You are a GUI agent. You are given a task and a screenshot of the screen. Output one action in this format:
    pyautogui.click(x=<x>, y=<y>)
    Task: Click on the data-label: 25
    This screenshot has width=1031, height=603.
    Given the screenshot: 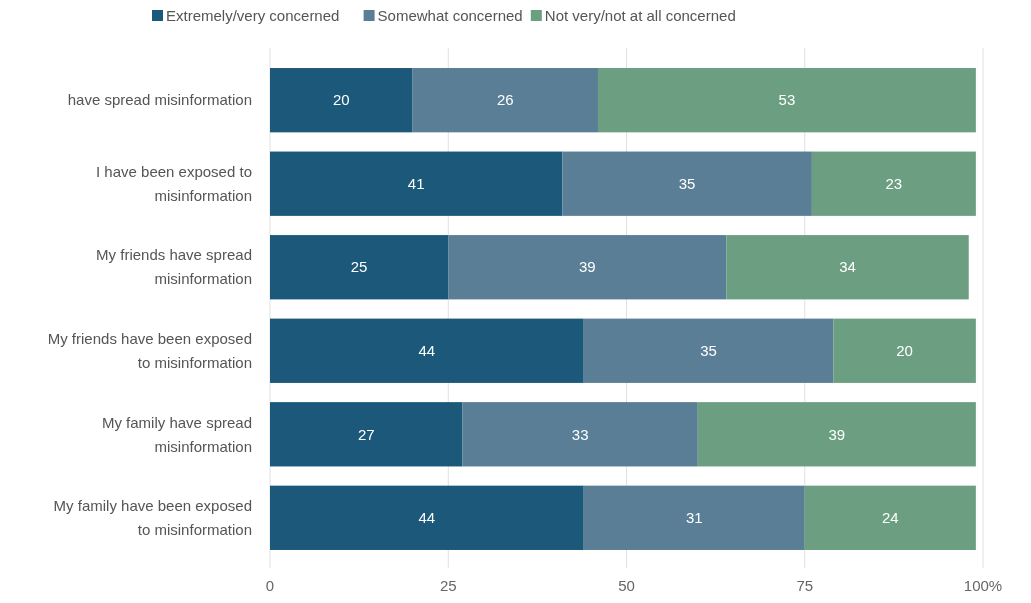 What is the action you would take?
    pyautogui.click(x=359, y=267)
    